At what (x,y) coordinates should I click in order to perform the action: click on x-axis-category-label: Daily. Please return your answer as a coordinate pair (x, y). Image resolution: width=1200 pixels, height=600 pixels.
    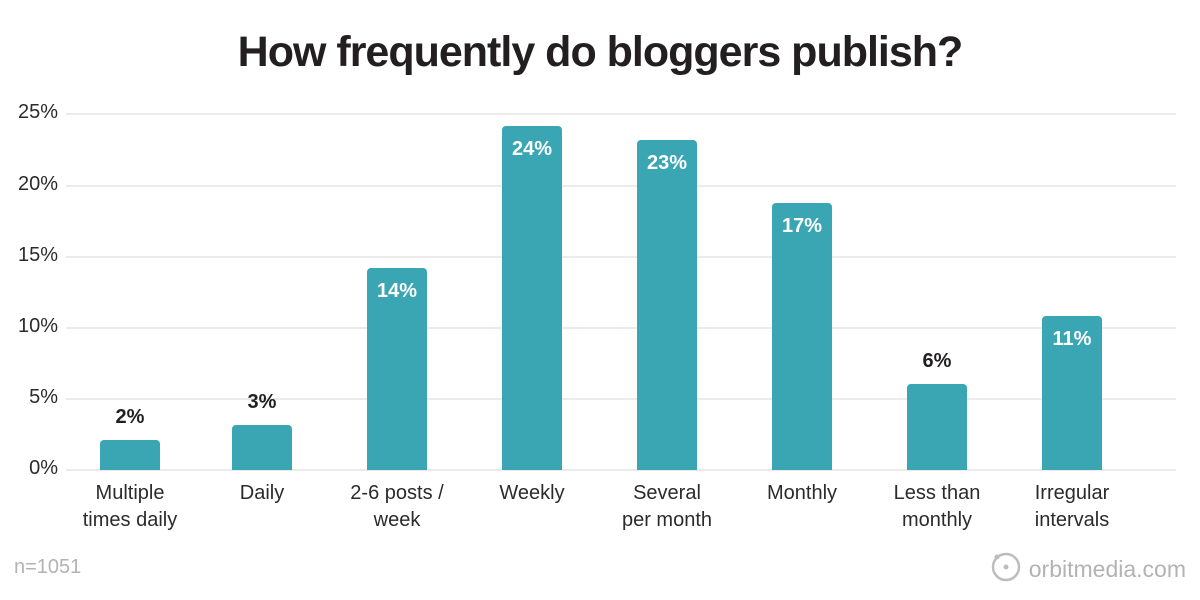
    Looking at the image, I should click on (262, 493).